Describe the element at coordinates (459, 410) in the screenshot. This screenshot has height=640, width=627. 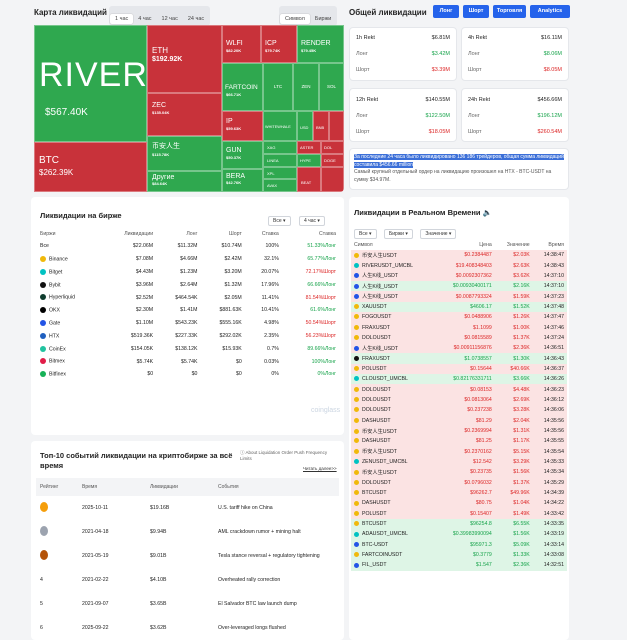
I see `table-row: DOLOUSDT $0.237238 $3.28K 14:36:06` at that location.